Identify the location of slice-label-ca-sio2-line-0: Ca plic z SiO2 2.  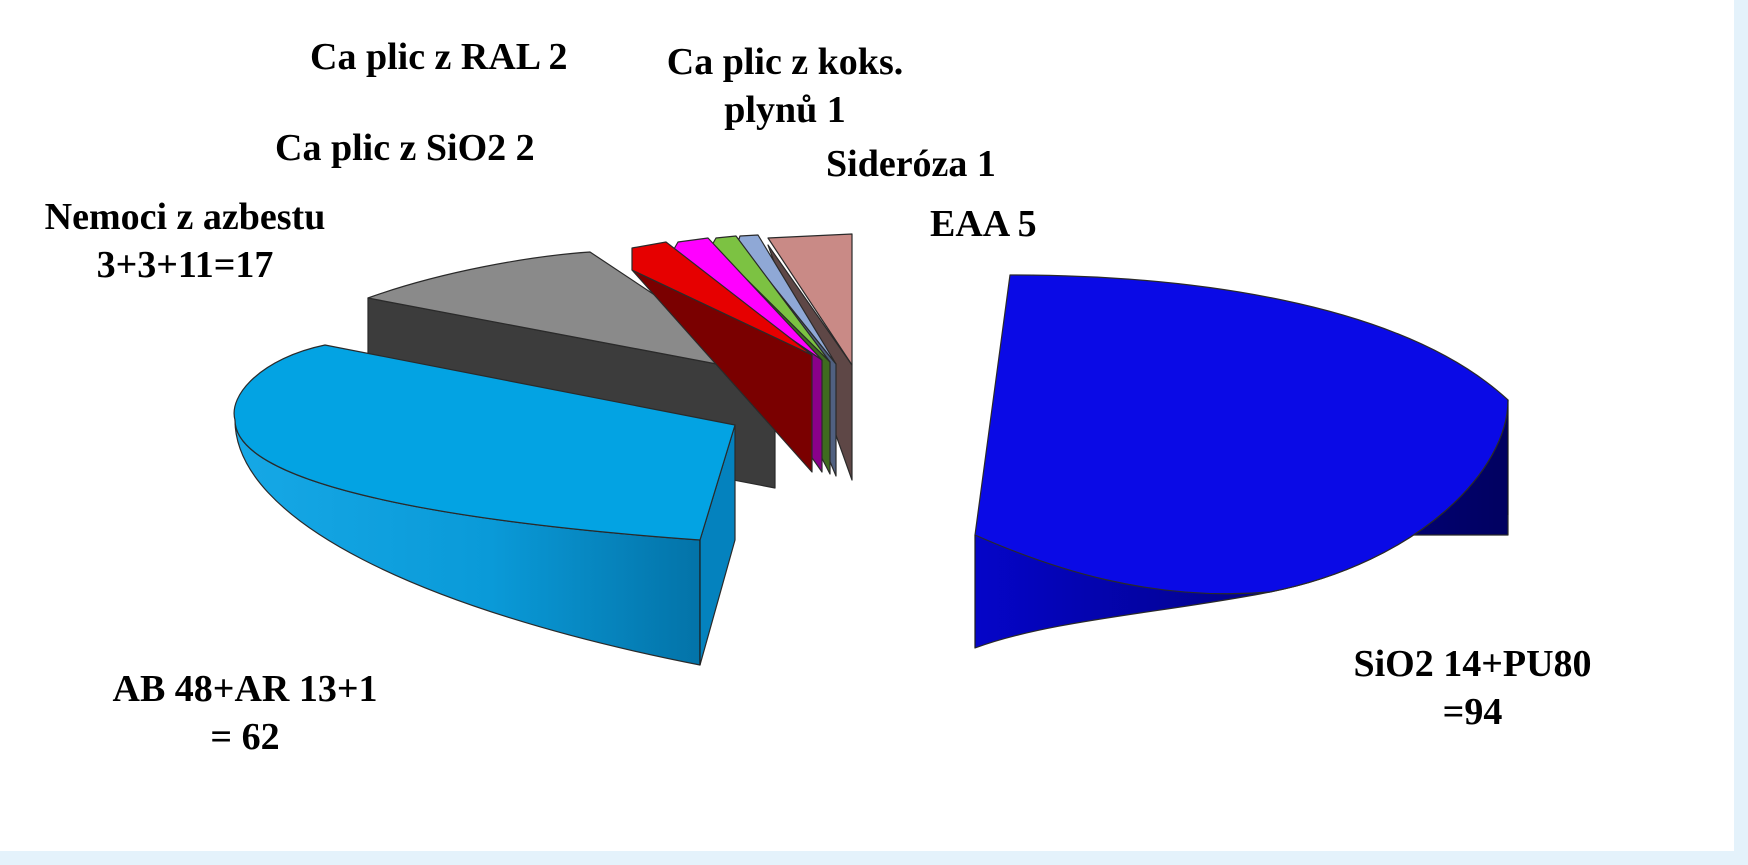
(405, 148).